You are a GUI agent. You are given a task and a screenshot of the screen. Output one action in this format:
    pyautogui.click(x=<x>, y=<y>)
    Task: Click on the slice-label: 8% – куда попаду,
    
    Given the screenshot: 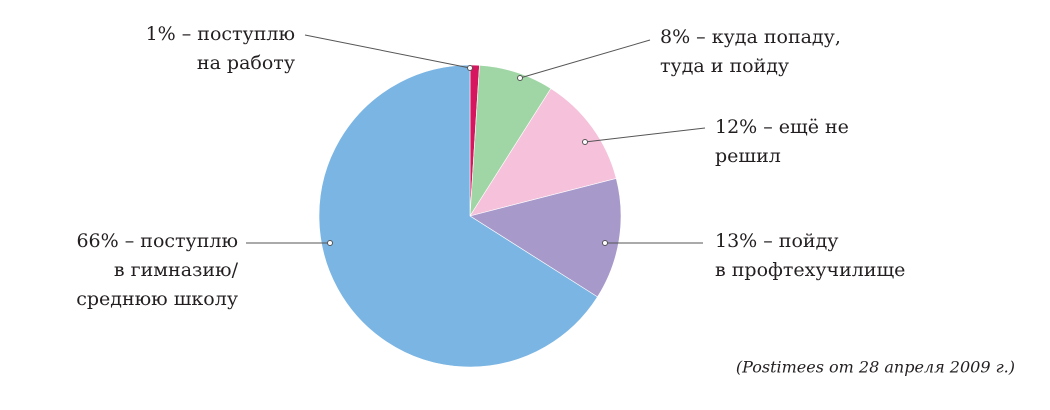 What is the action you would take?
    pyautogui.click(x=750, y=37)
    